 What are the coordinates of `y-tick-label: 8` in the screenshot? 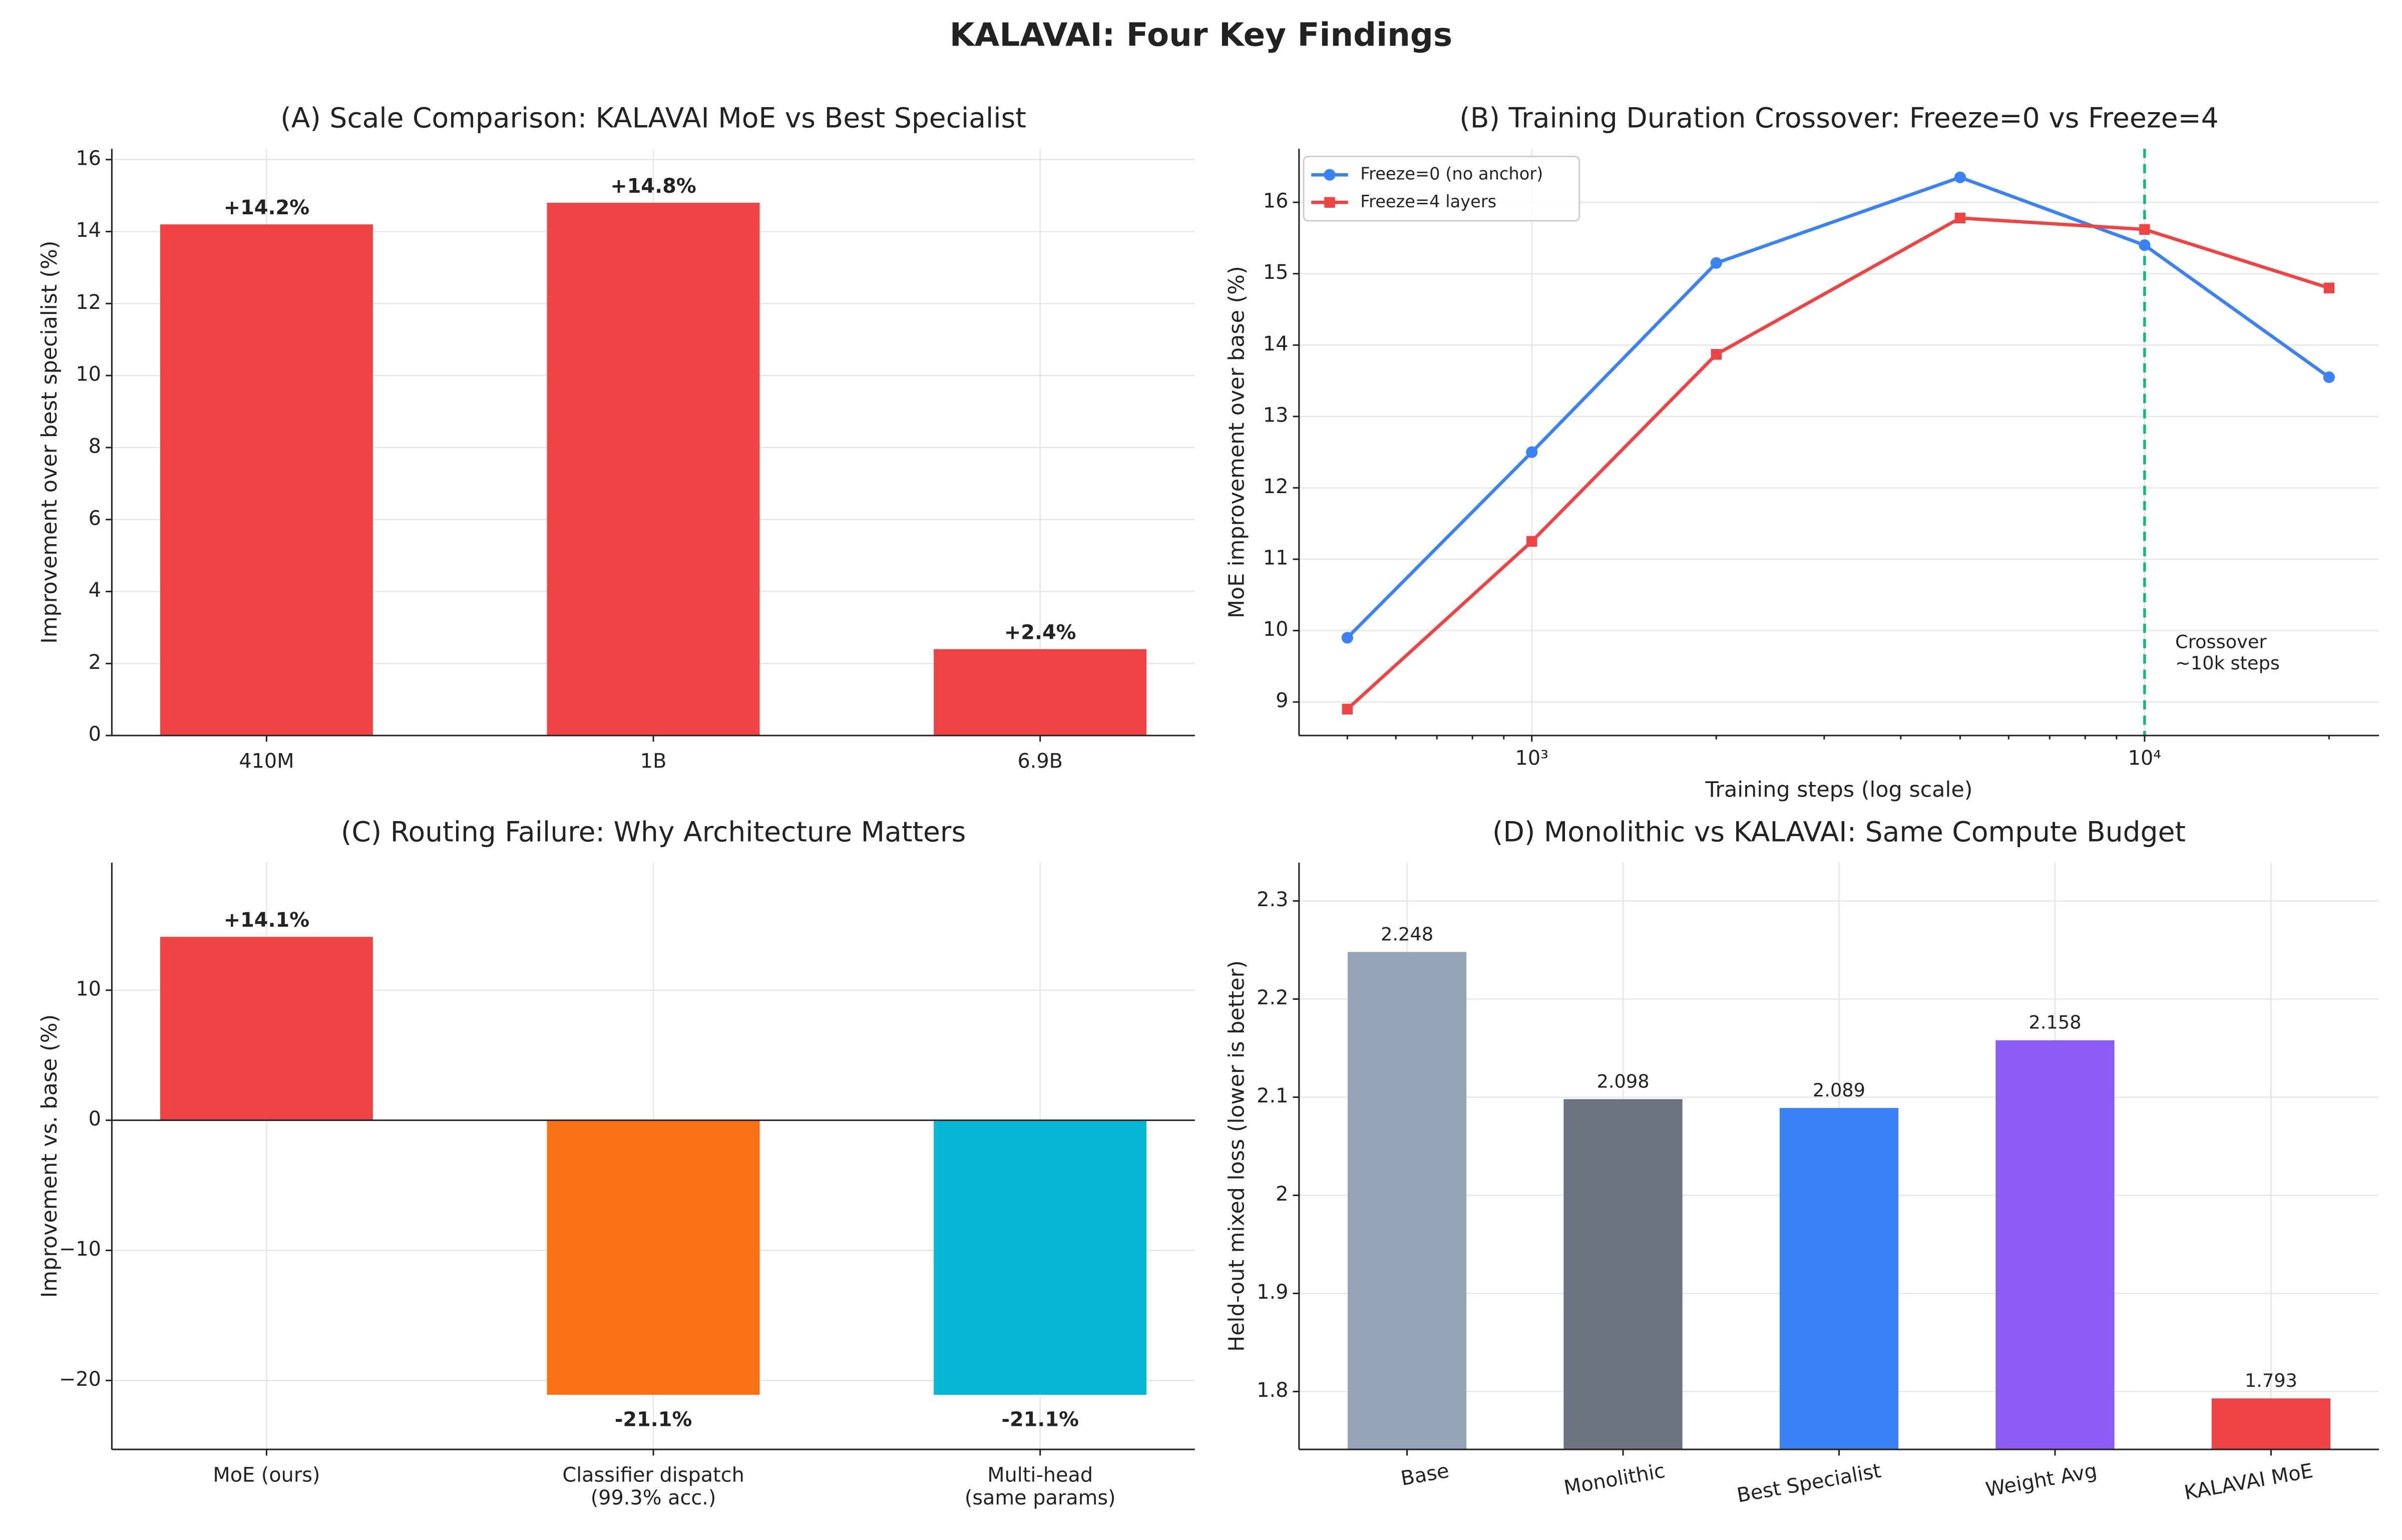 It's located at (95, 447).